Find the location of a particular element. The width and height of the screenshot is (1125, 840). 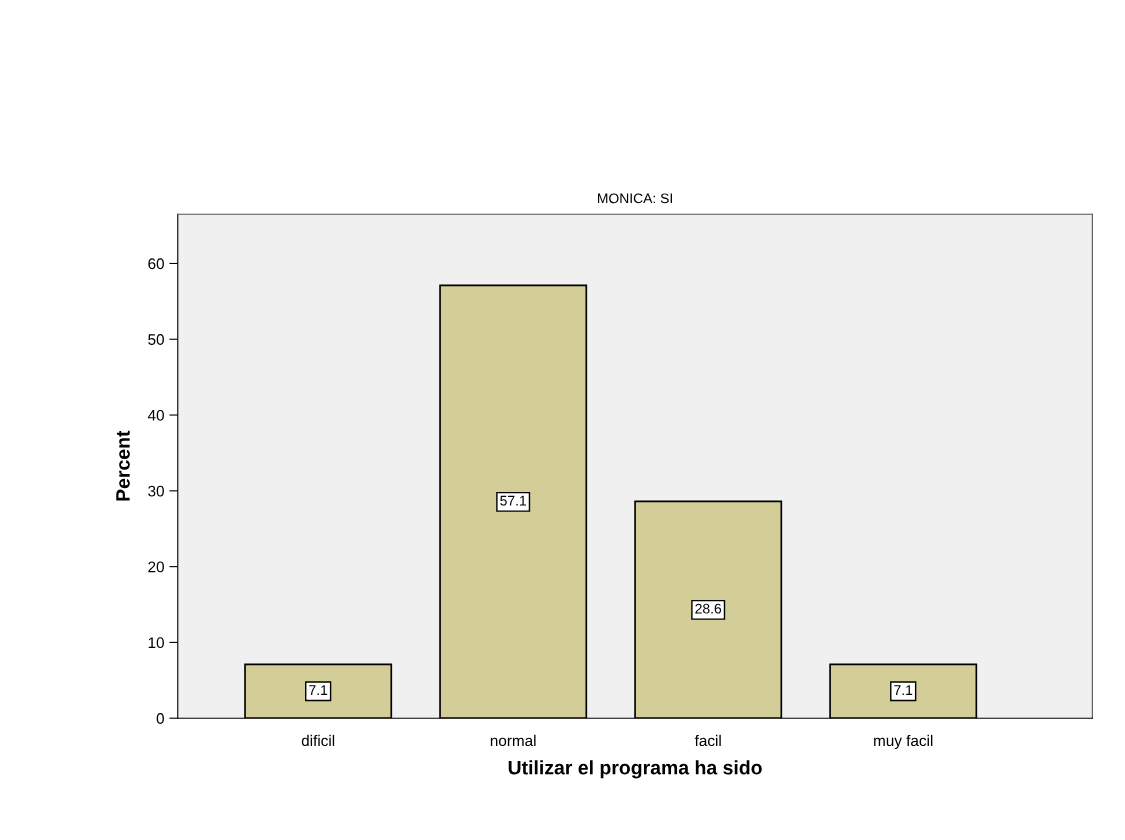

chart-title: MONICA: SI is located at coordinates (635, 198).